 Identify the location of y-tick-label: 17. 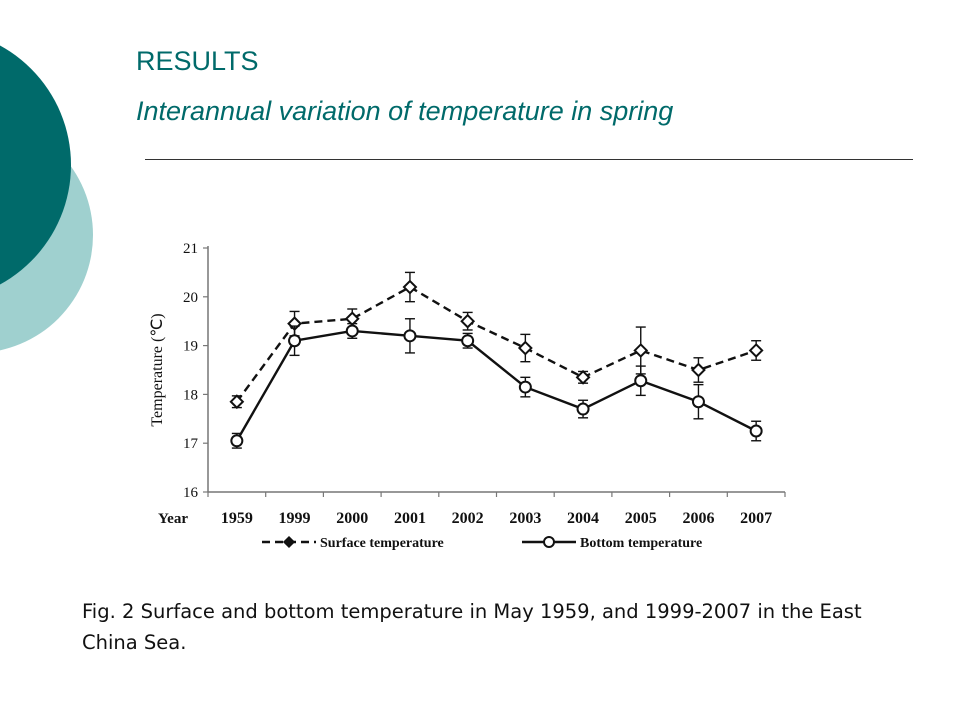
(191, 444).